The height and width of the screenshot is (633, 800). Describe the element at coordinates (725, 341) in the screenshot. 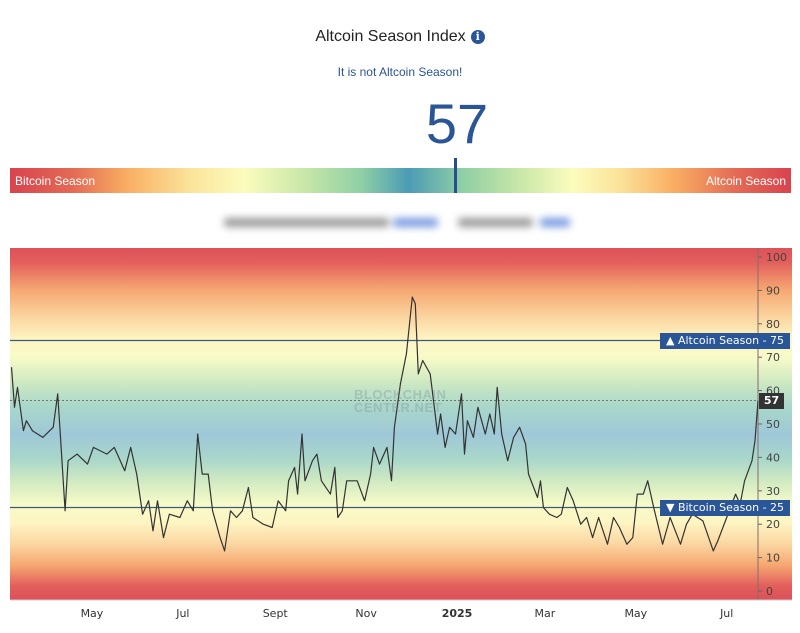

I see `altcoin-season-threshold-label: ▲ Altcoin Season - 75` at that location.